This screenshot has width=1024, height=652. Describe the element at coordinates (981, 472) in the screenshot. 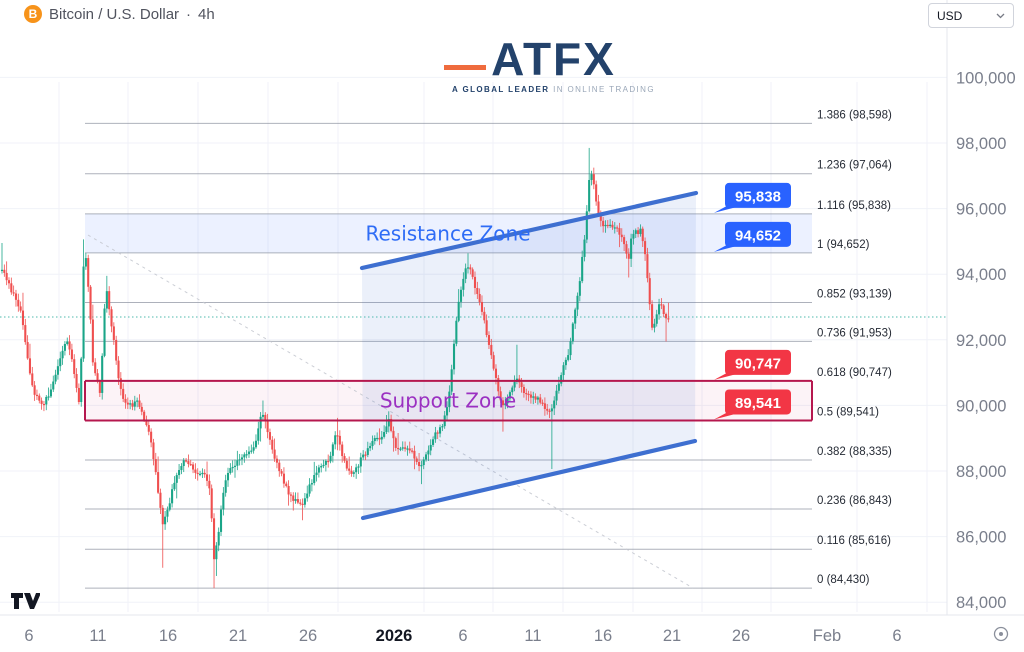

I see `price-axis-label: 88,000` at that location.